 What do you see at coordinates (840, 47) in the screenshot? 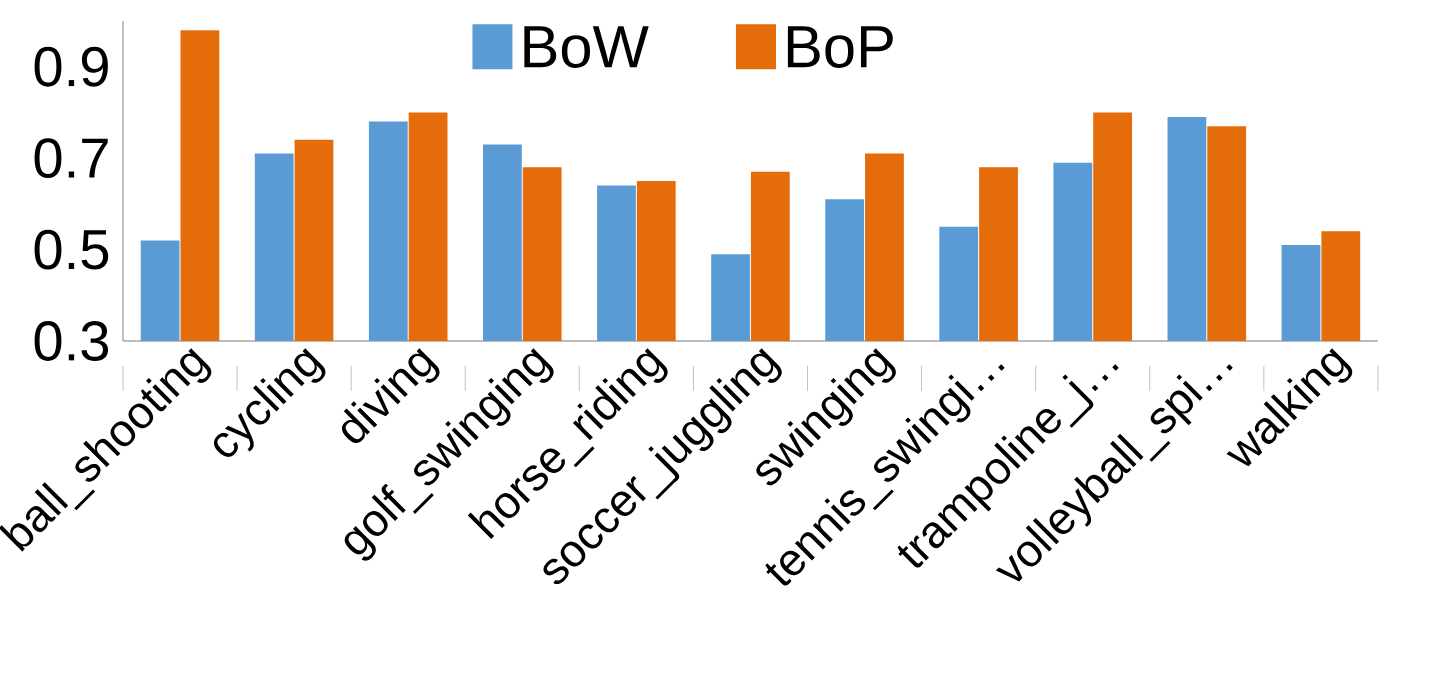
I see `legend-label: BoP` at bounding box center [840, 47].